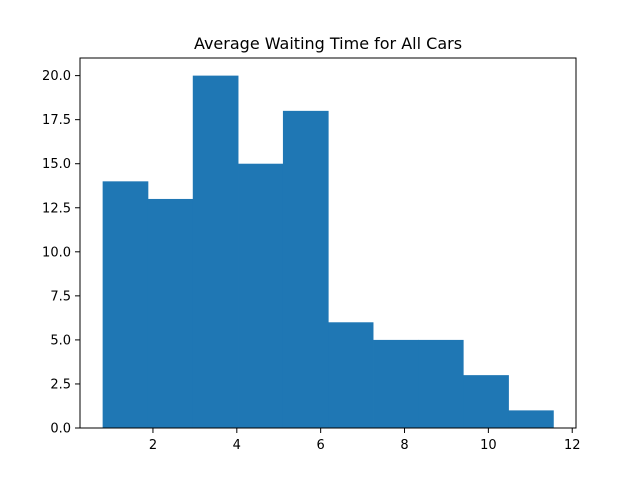  I want to click on x-axis-ticks: 2 4 6 8 10 12, so click(365, 440).